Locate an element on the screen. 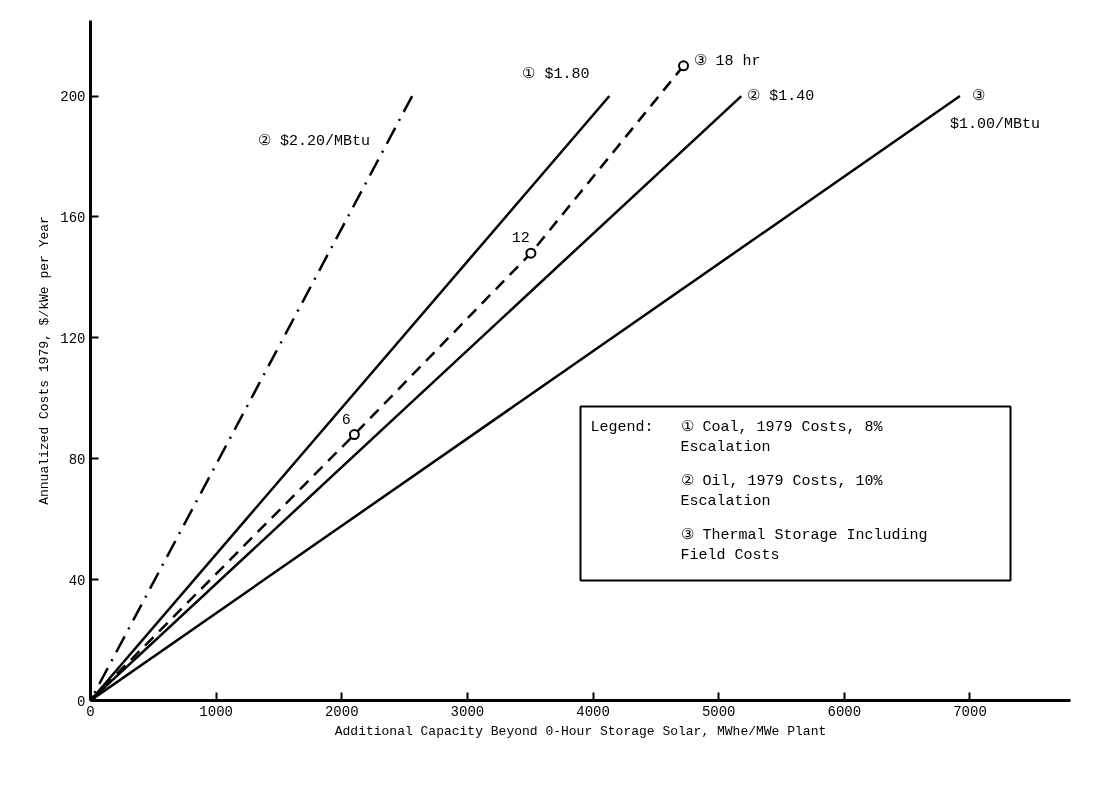 The height and width of the screenshot is (786, 1109). y-tick-label: 160 is located at coordinates (73, 217).